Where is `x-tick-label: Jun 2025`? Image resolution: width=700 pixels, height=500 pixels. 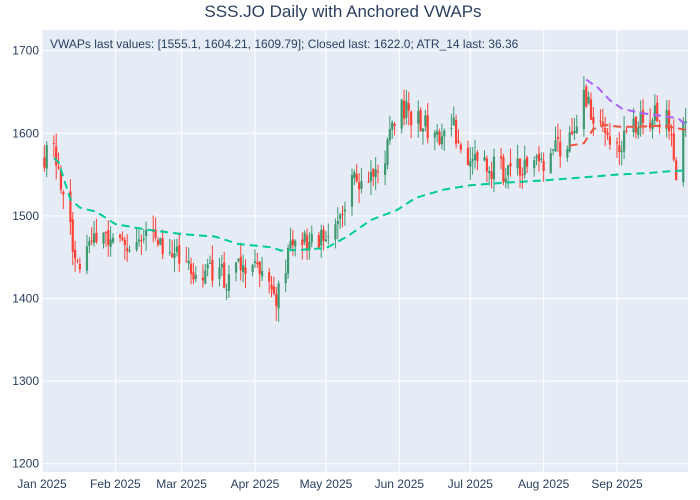 x-tick-label: Jun 2025 is located at coordinates (400, 484).